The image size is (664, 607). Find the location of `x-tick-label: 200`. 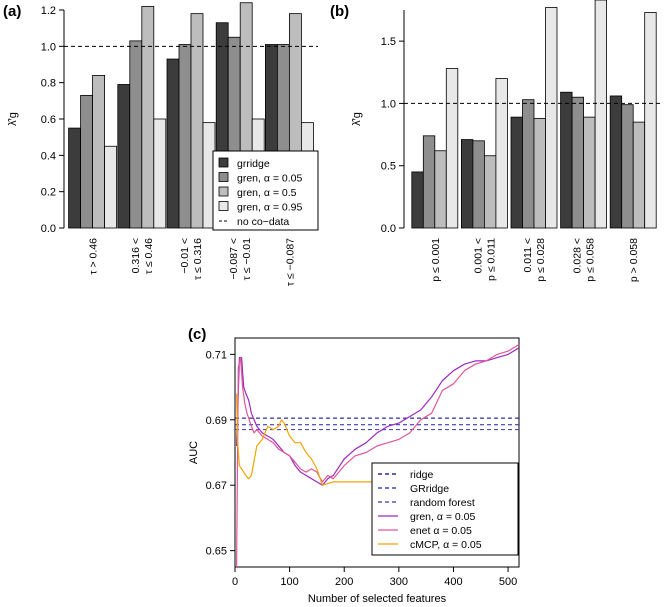

x-tick-label: 200 is located at coordinates (344, 582).